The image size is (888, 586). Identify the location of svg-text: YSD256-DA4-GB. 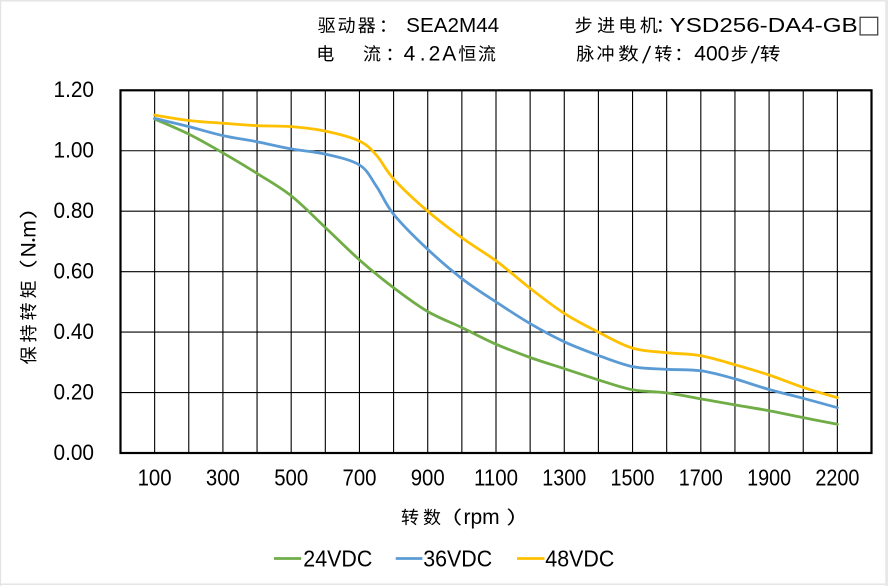
(764, 26).